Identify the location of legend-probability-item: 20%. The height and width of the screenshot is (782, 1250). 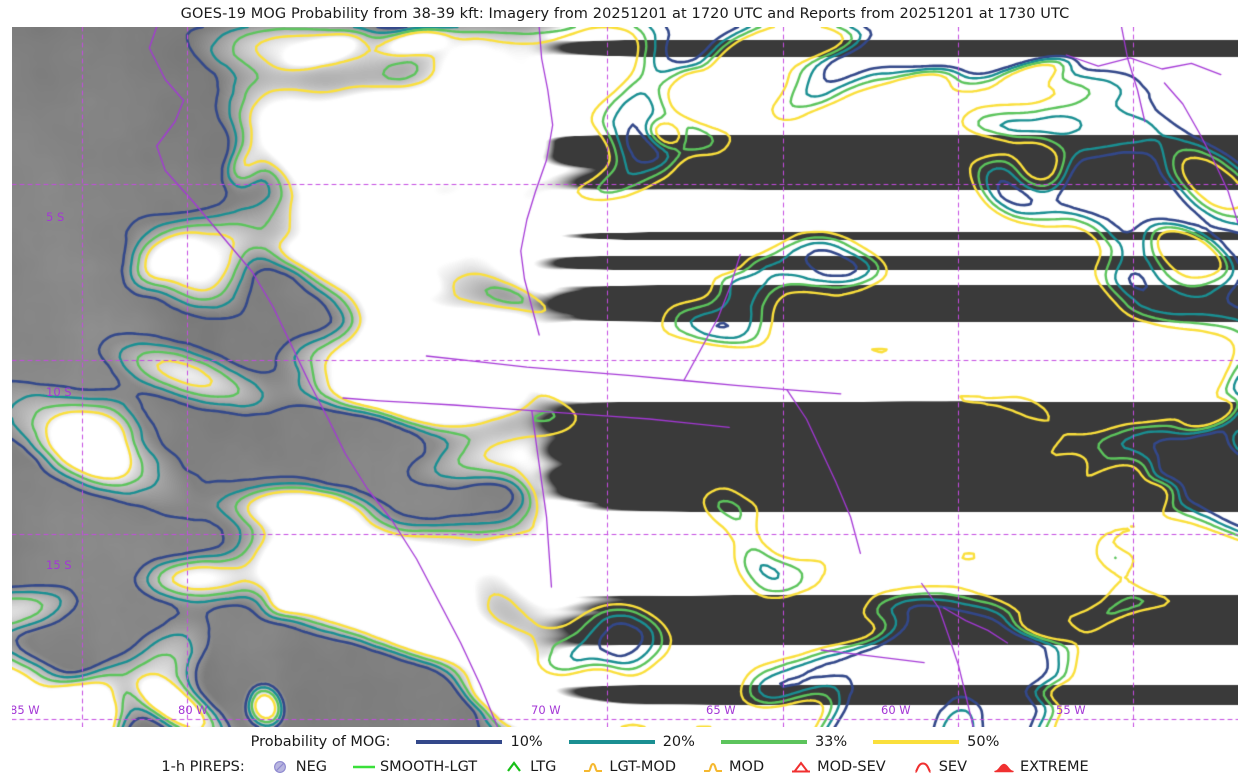
(631, 741).